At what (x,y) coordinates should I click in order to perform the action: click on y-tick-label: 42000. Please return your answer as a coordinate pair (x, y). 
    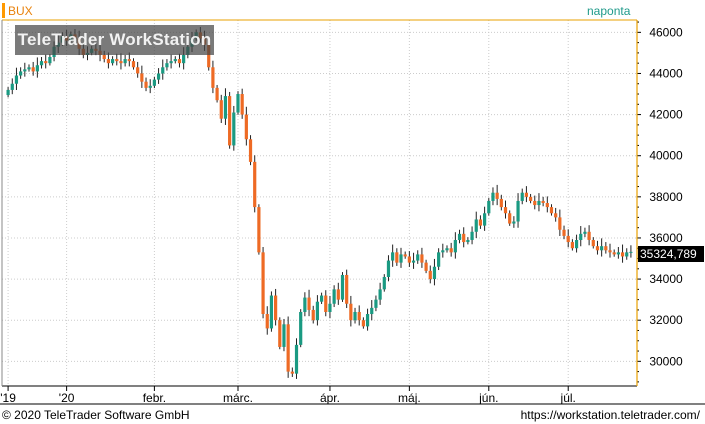
    Looking at the image, I should click on (666, 115).